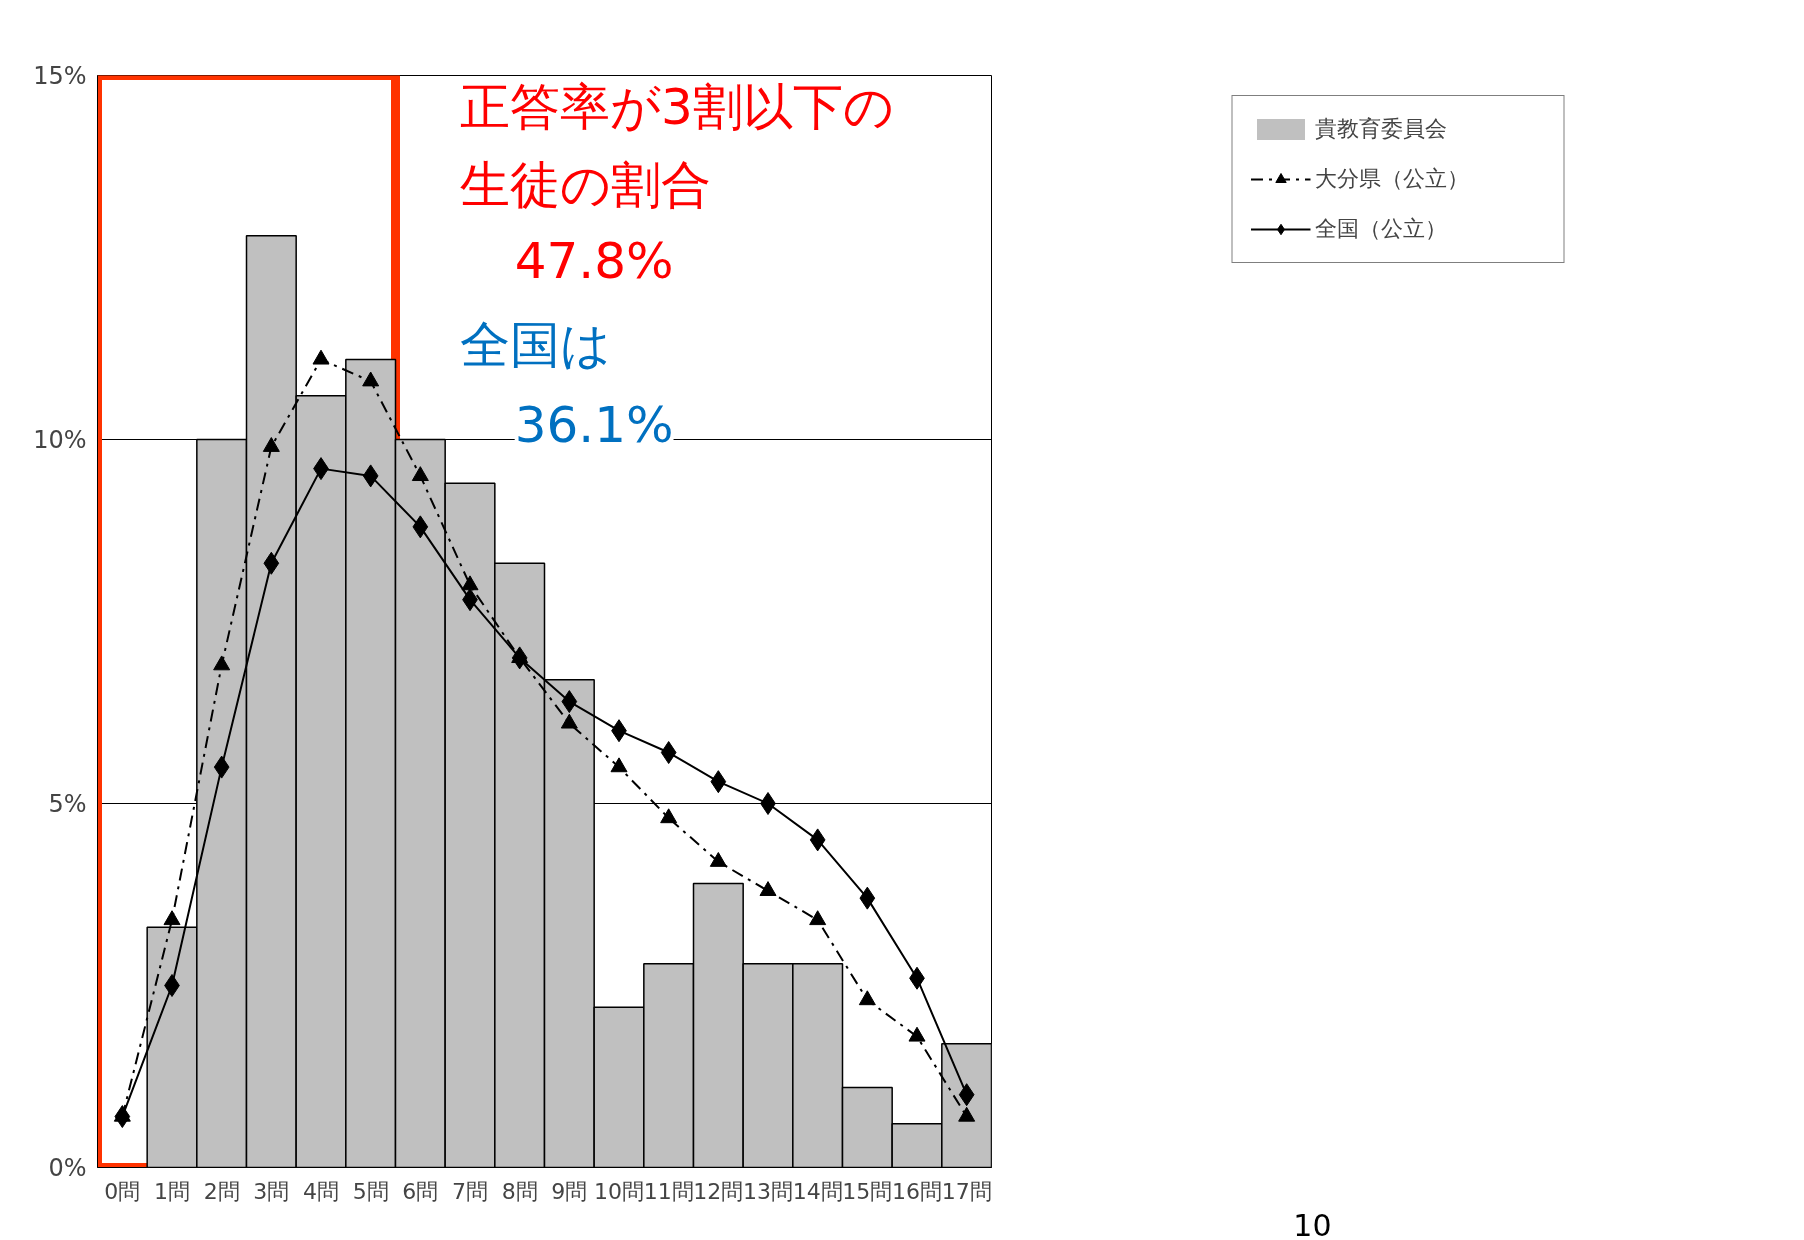 The image size is (1804, 1240). Describe the element at coordinates (586, 184) in the screenshot. I see `annotation: 生徒の割合` at that location.